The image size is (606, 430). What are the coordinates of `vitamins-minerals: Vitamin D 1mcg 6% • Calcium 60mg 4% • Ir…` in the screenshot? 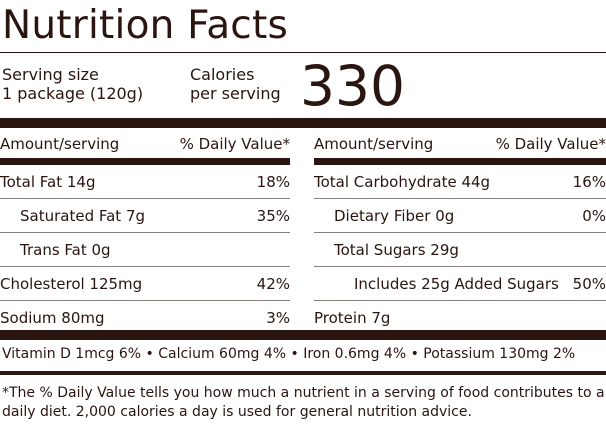 It's located at (289, 354).